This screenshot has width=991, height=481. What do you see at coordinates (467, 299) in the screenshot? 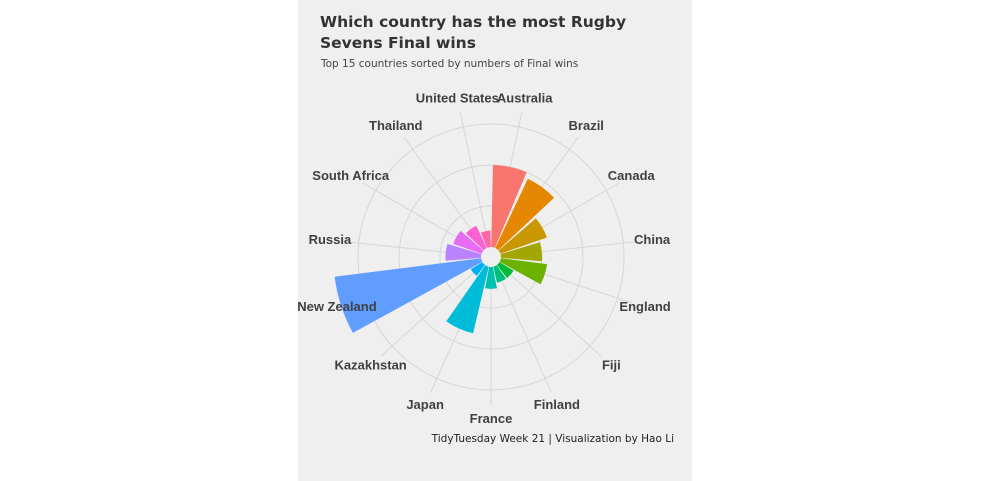
I see `bar-japan` at bounding box center [467, 299].